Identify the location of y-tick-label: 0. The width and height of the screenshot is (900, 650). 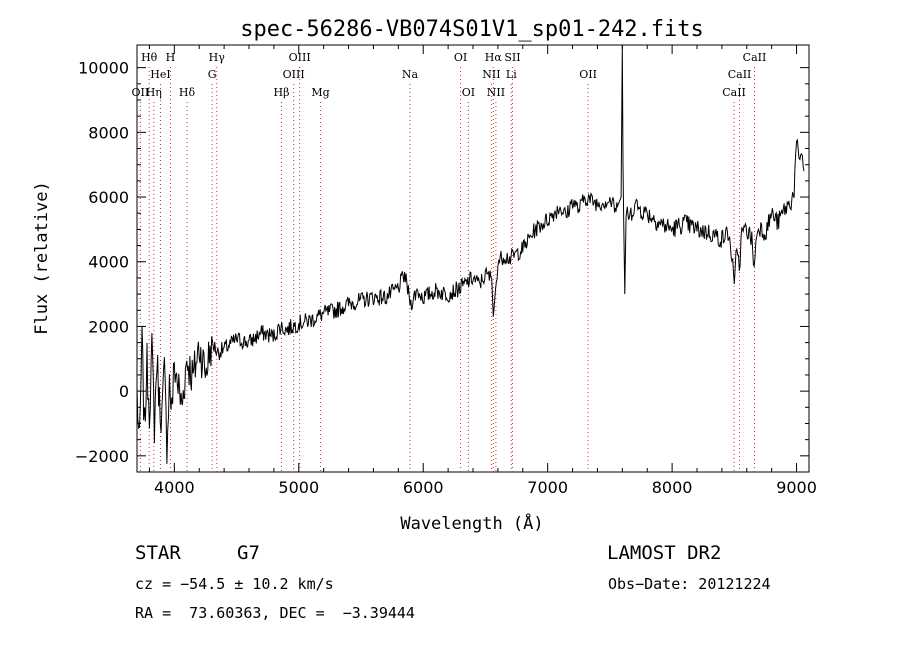
(124, 391).